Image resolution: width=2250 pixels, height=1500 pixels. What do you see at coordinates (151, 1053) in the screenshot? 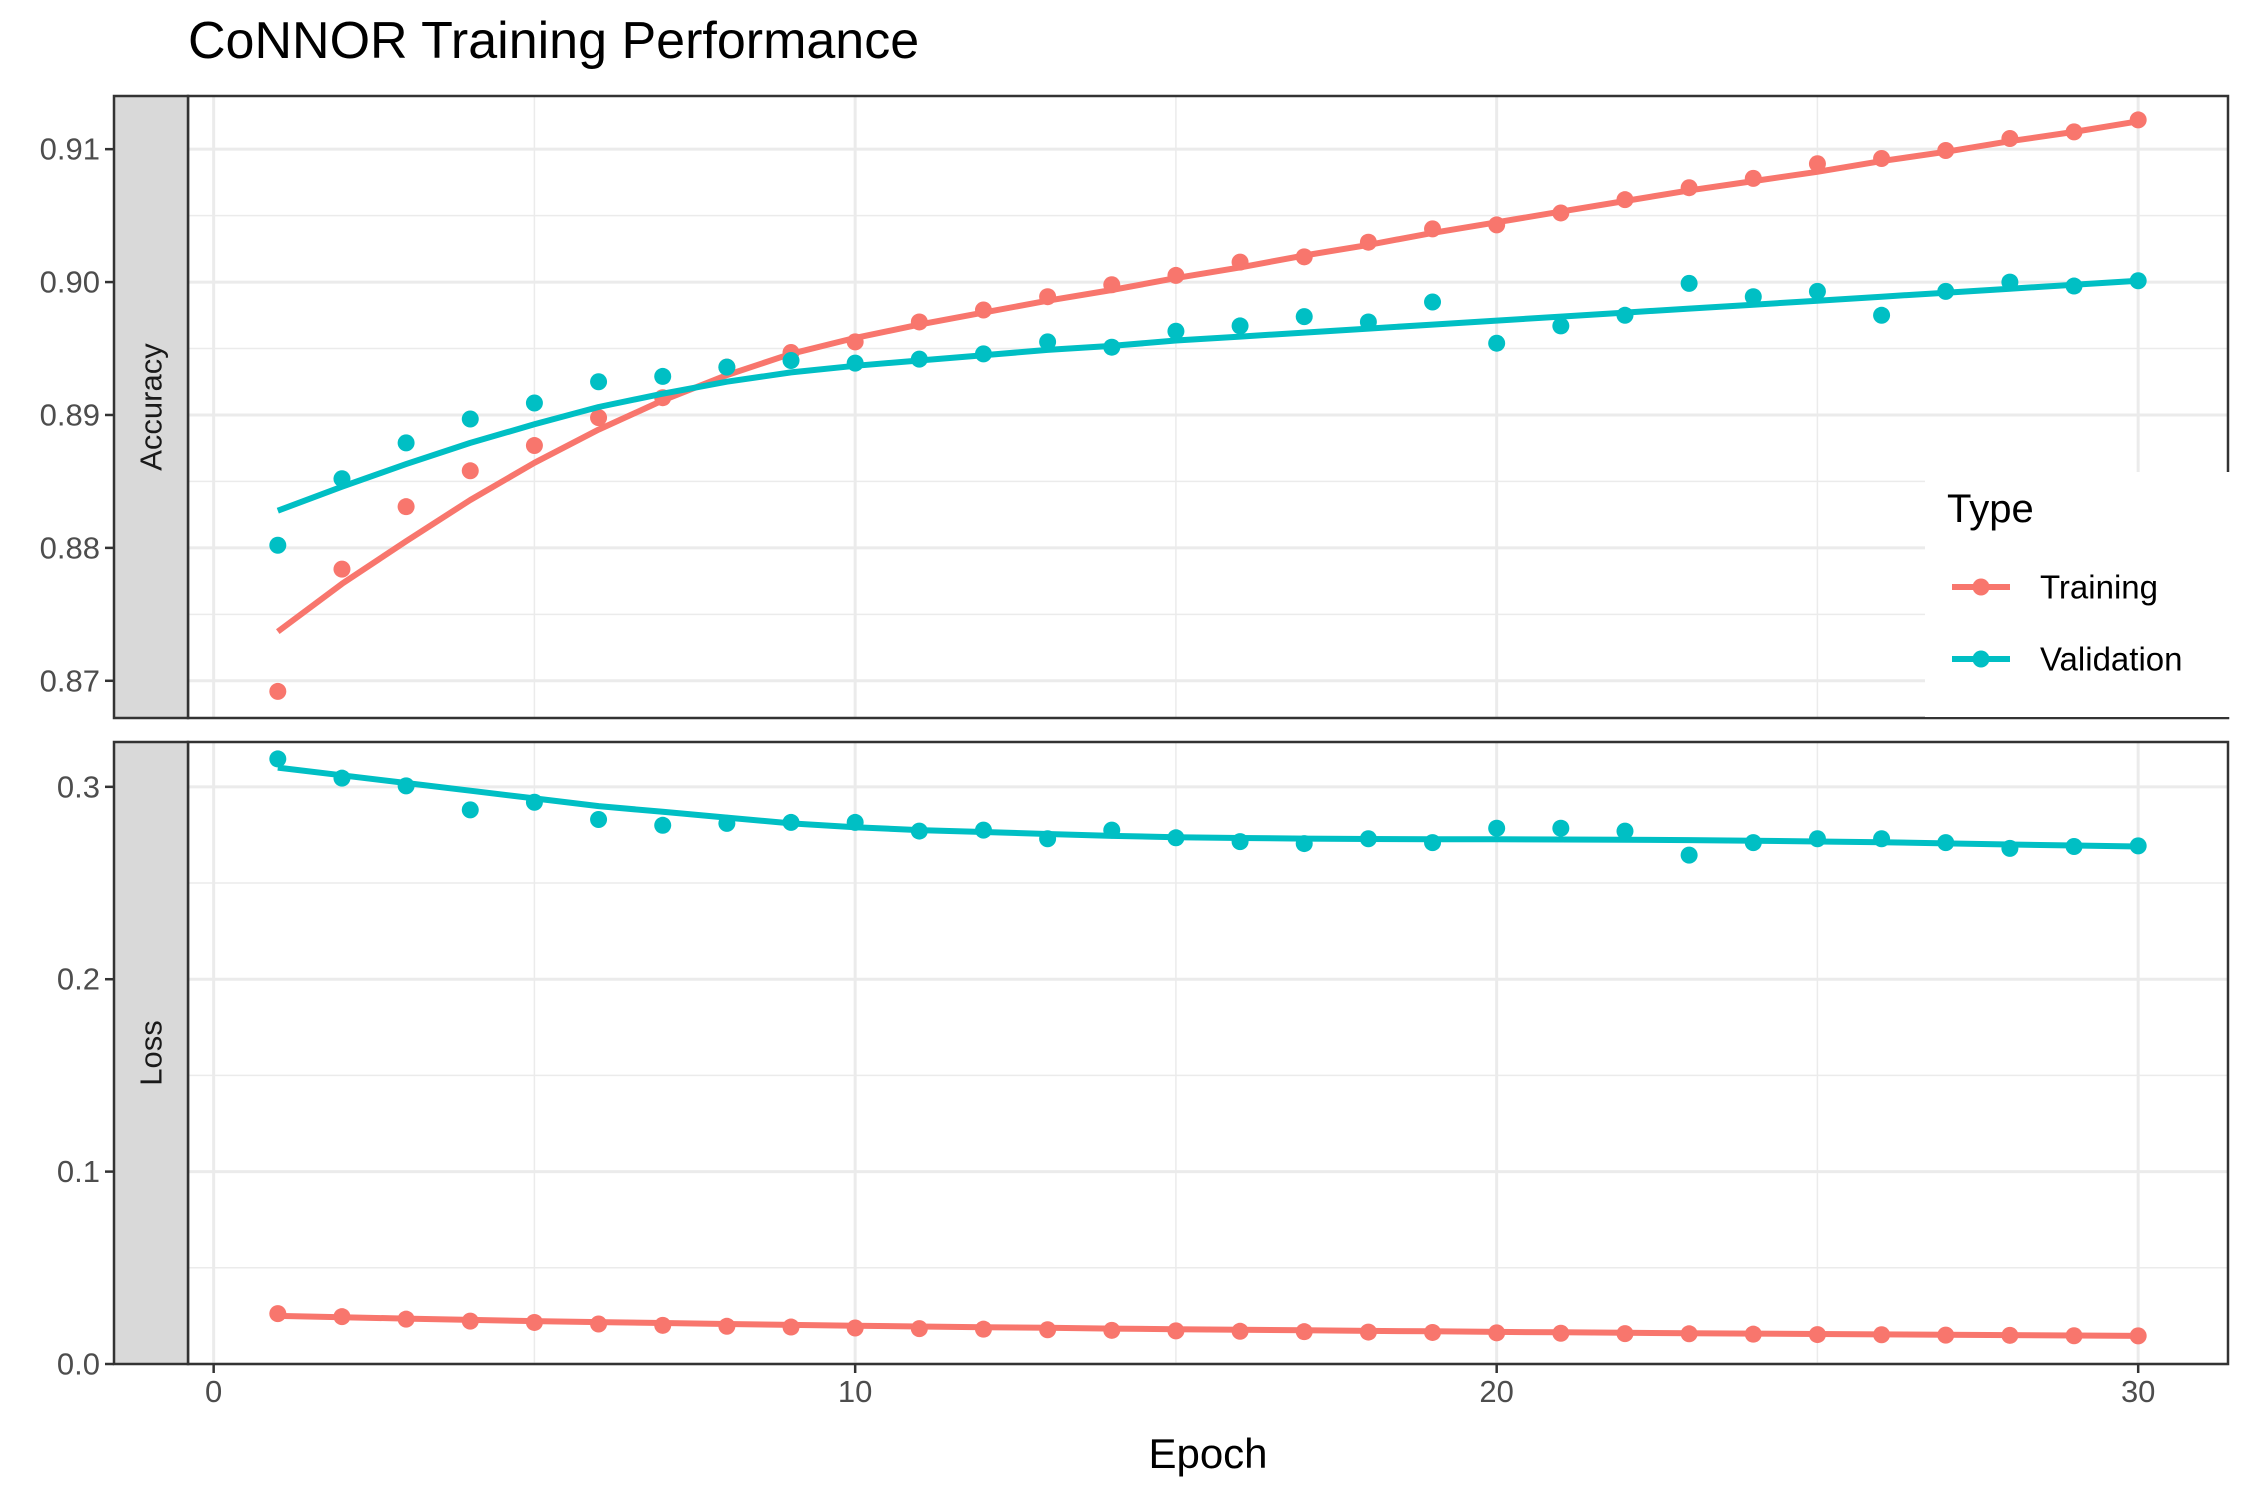
I see `facet-strip` at bounding box center [151, 1053].